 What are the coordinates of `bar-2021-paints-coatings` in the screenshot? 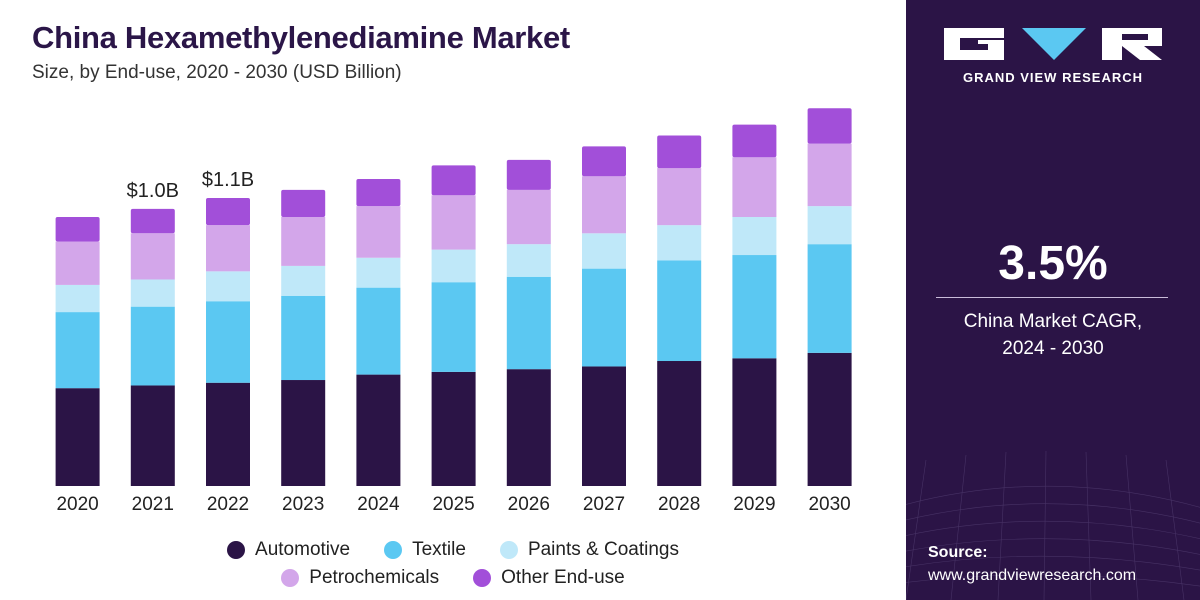 It's located at (152, 293).